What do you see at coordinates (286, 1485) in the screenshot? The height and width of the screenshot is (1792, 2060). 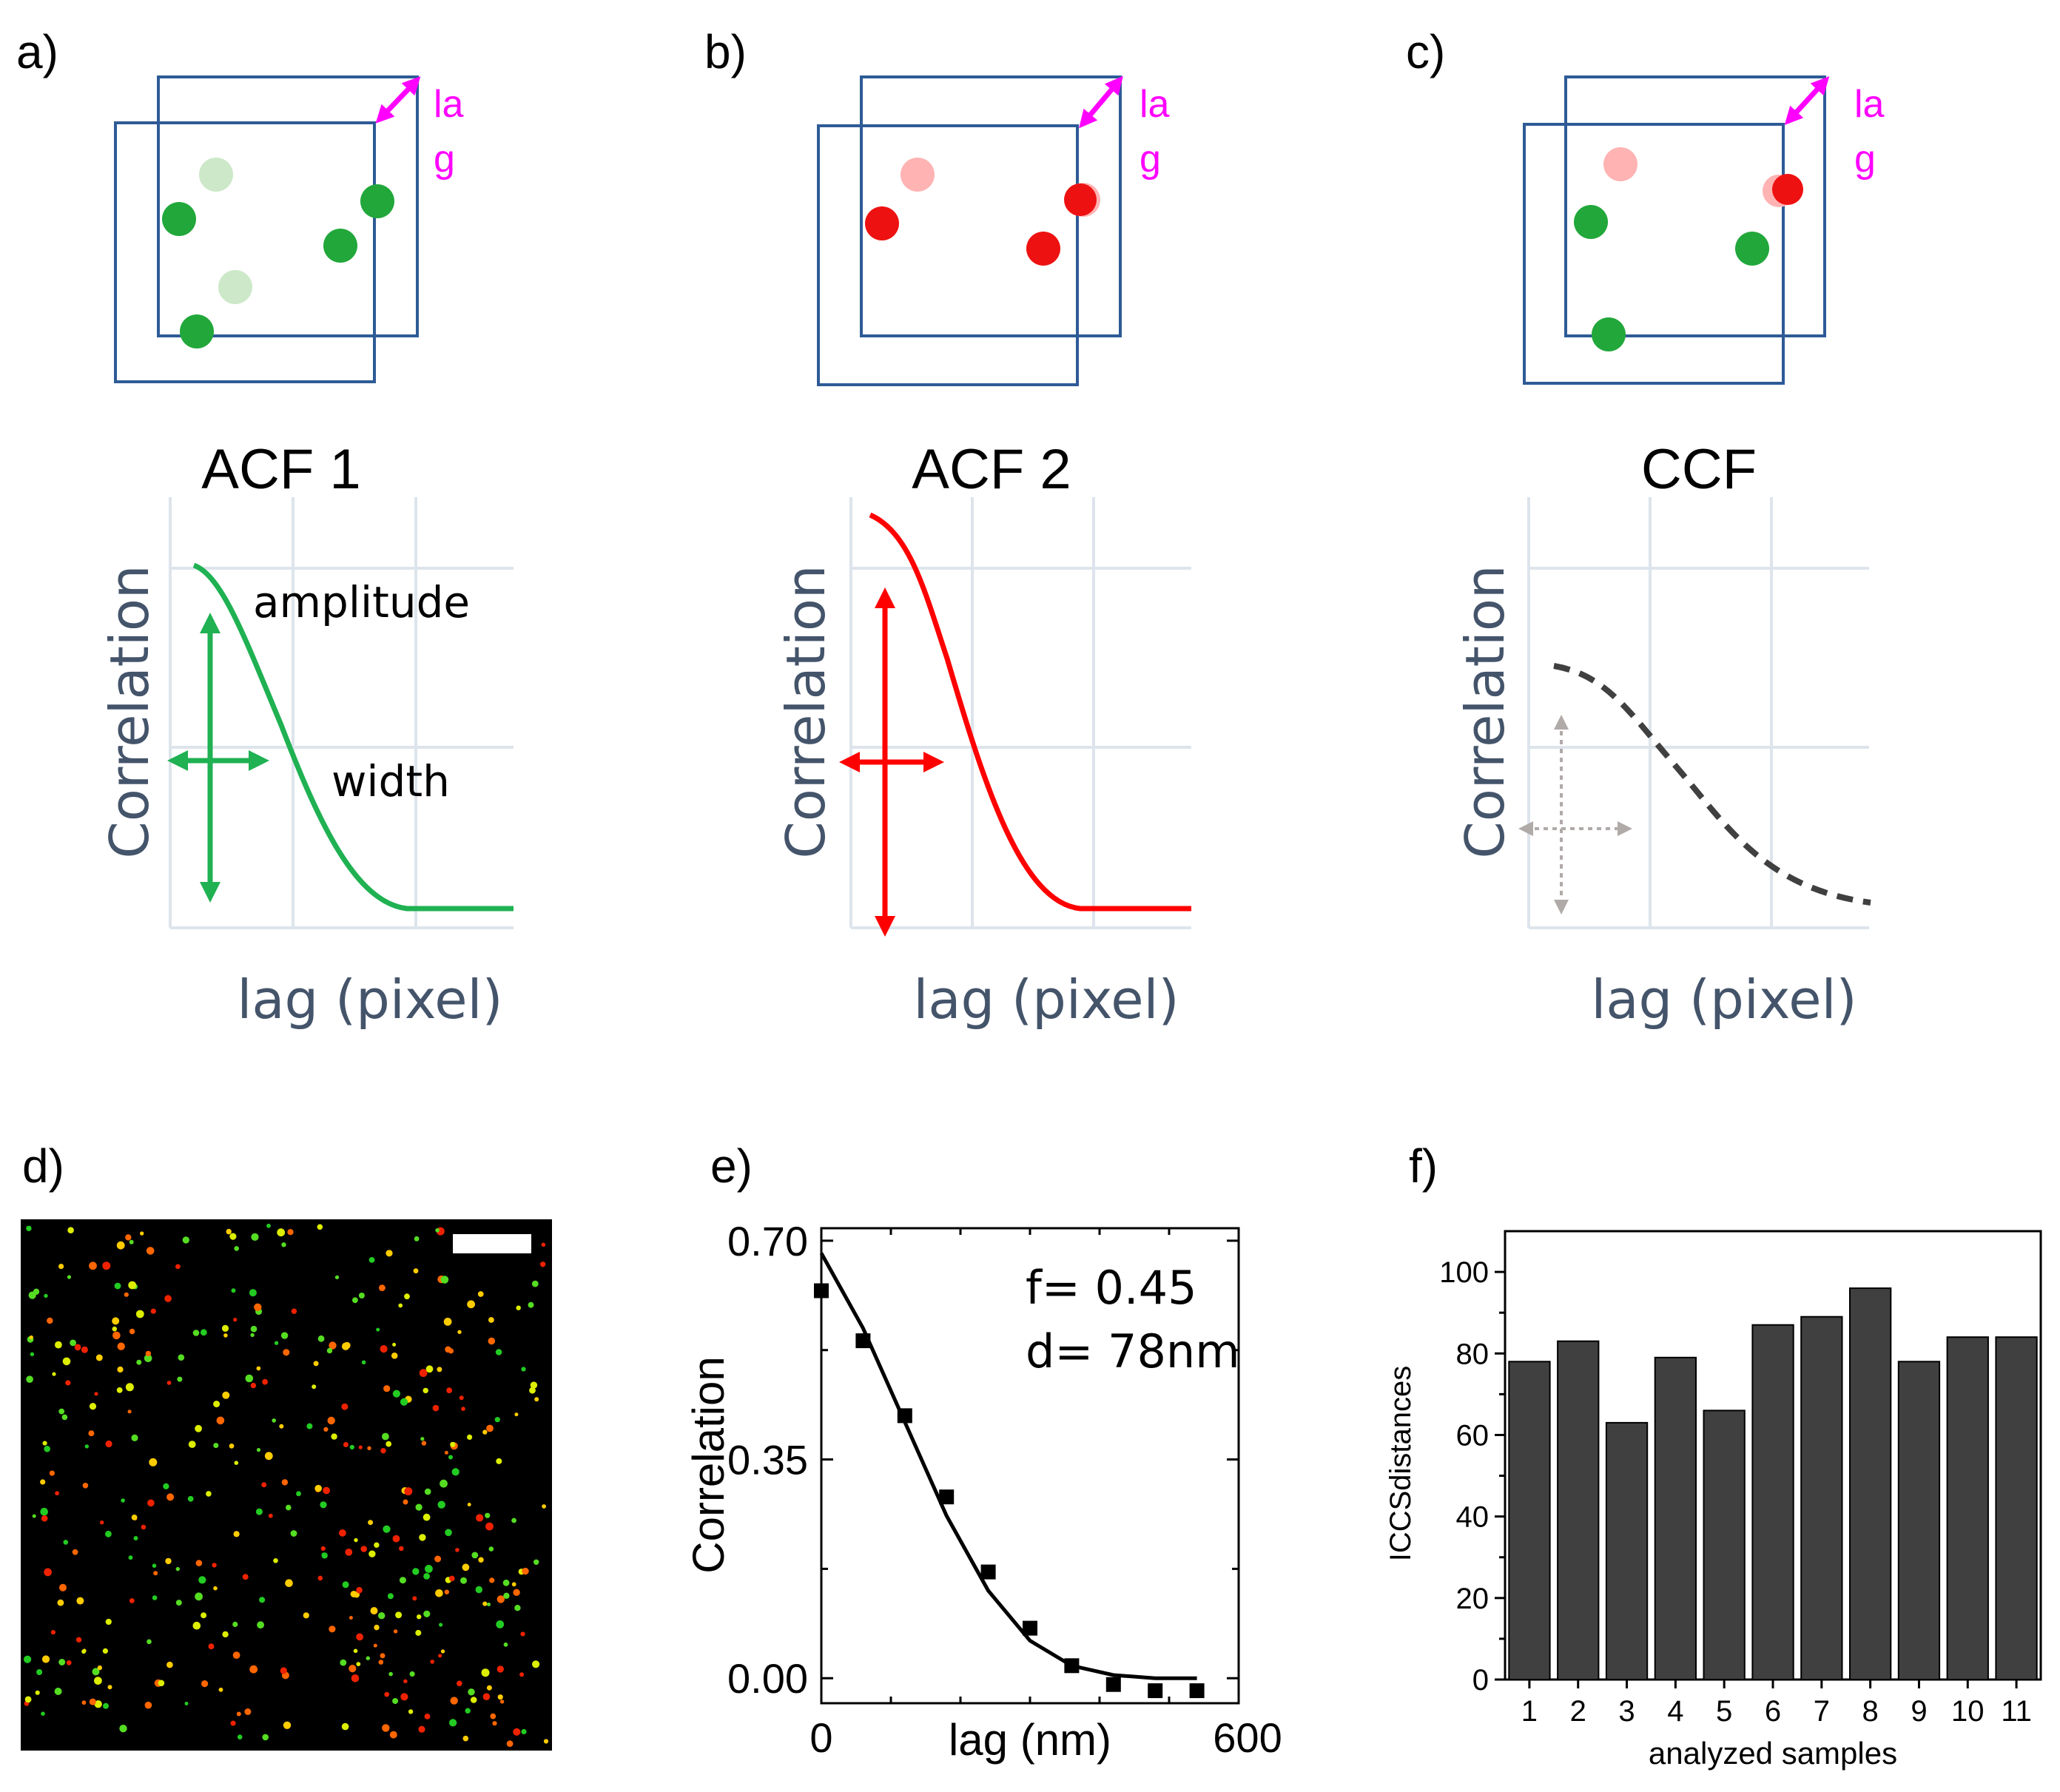 I see `molecule-spots` at bounding box center [286, 1485].